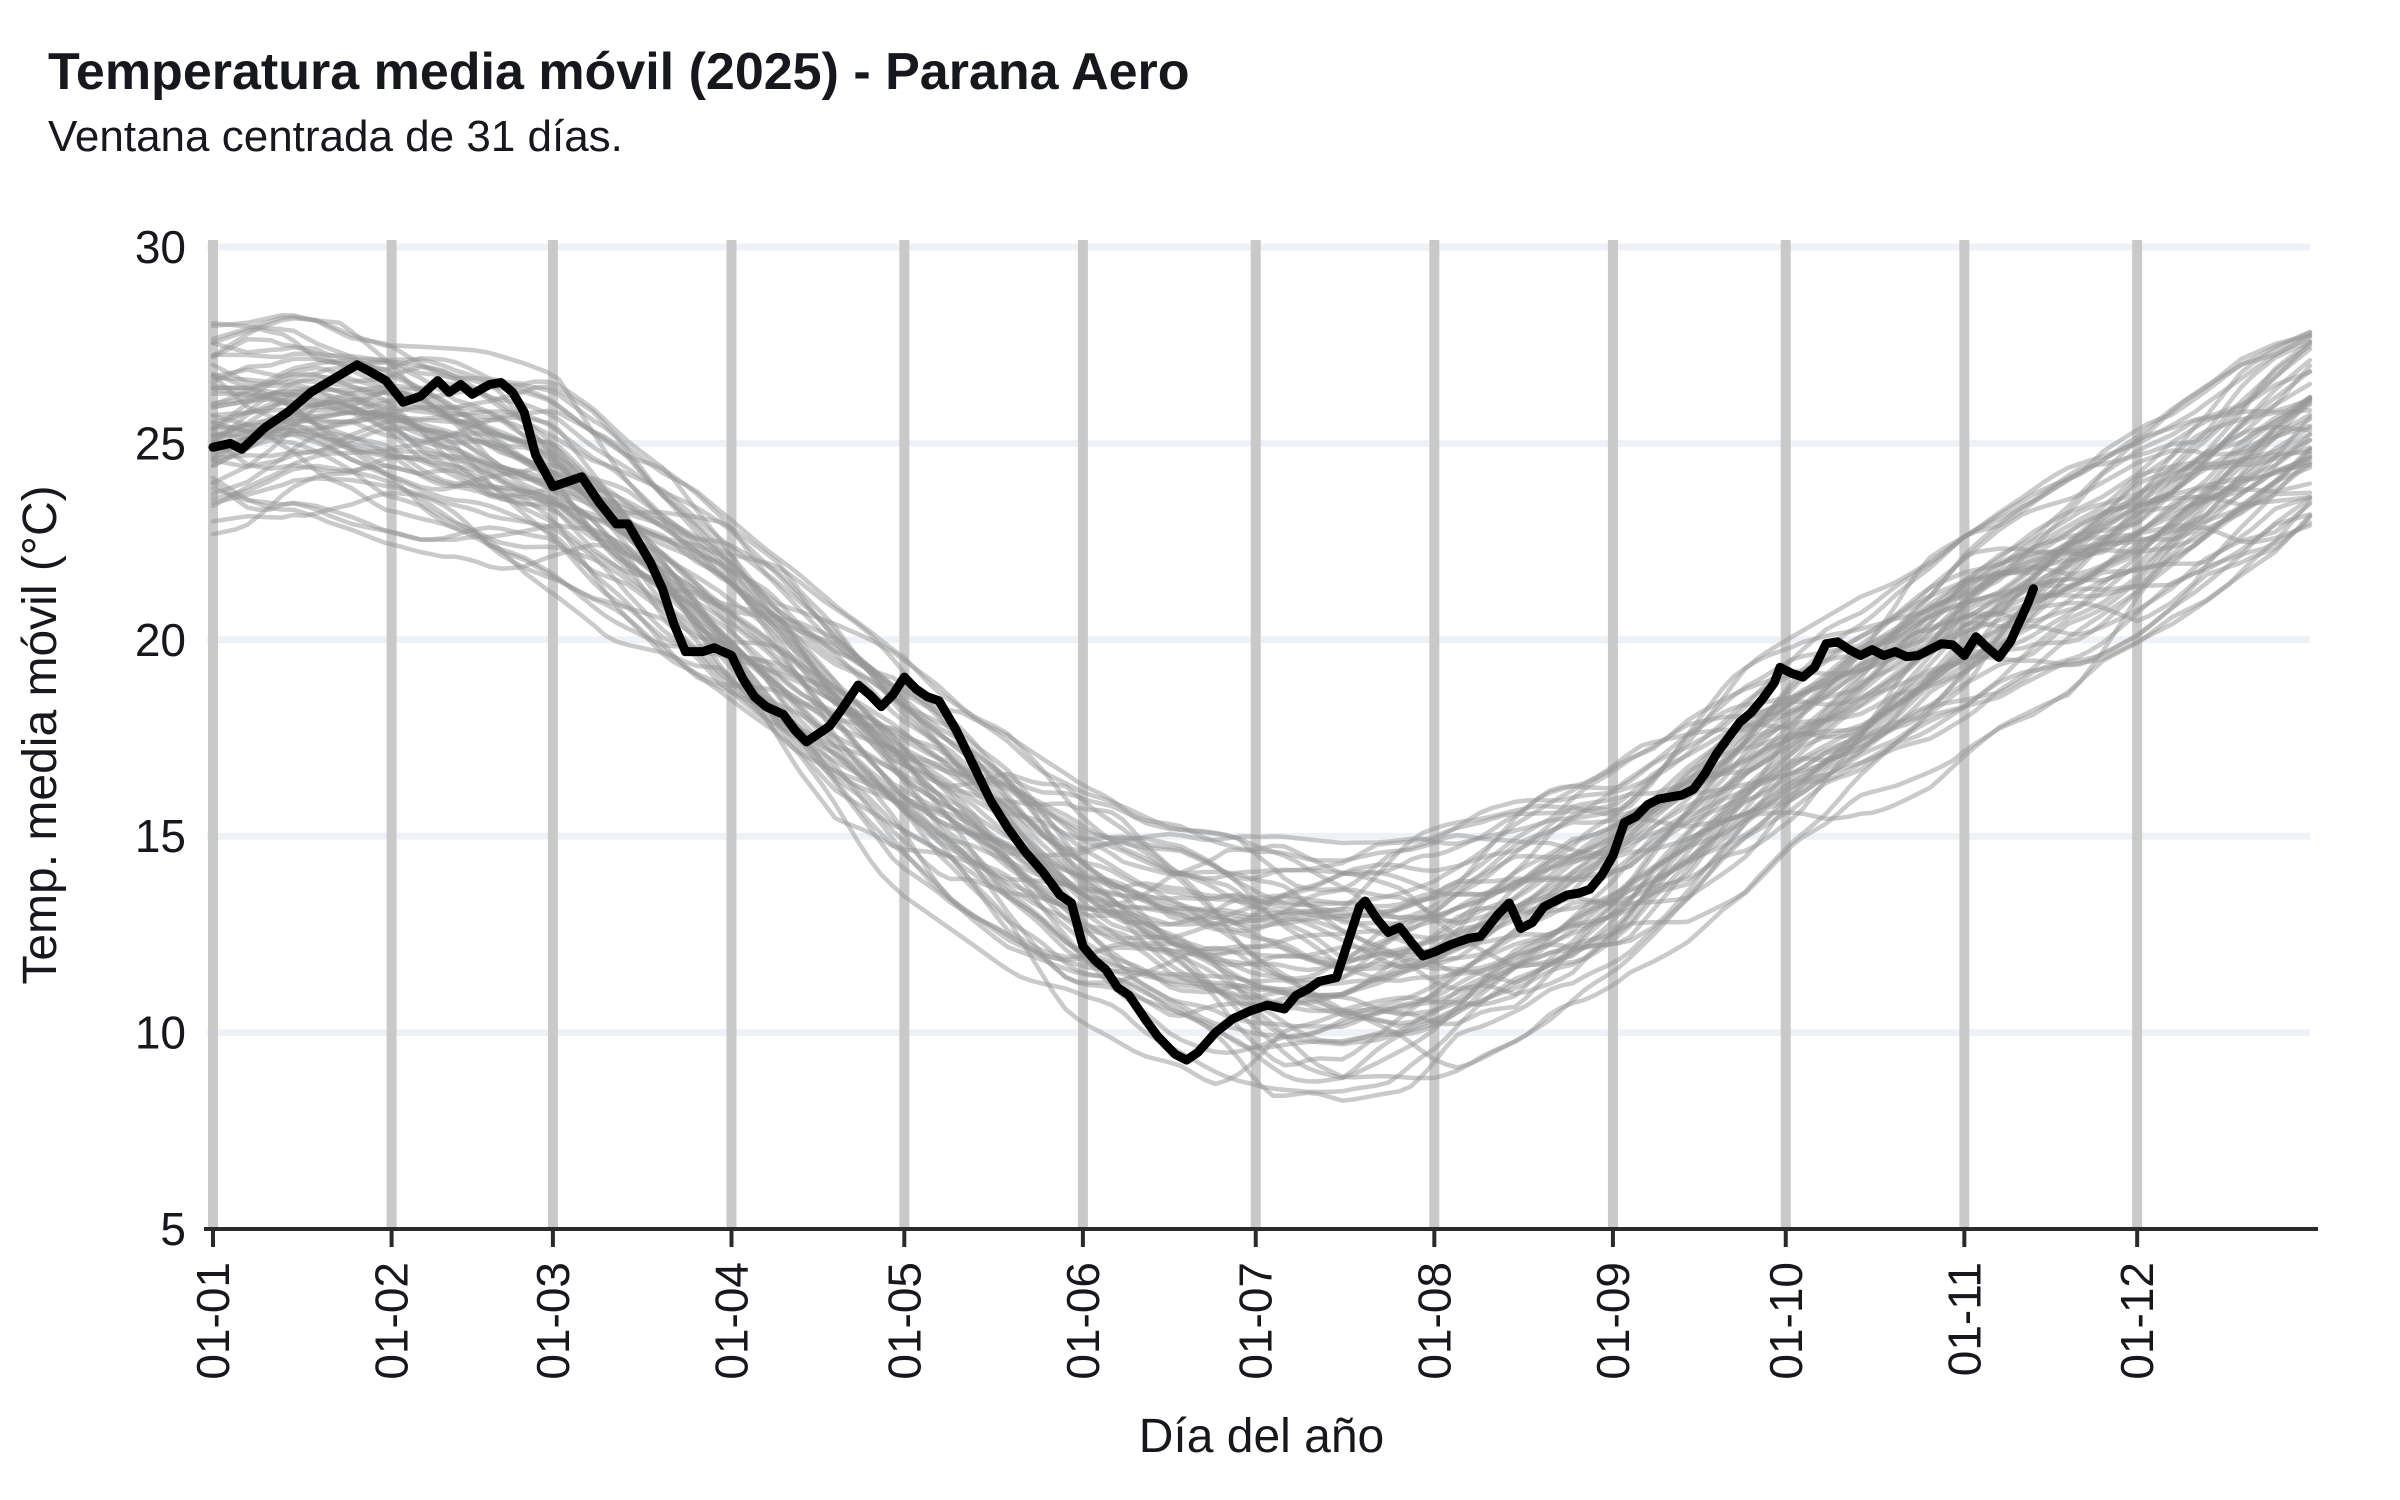 The width and height of the screenshot is (2400, 1500). Describe the element at coordinates (160, 640) in the screenshot. I see `y-tick-label: 20` at that location.